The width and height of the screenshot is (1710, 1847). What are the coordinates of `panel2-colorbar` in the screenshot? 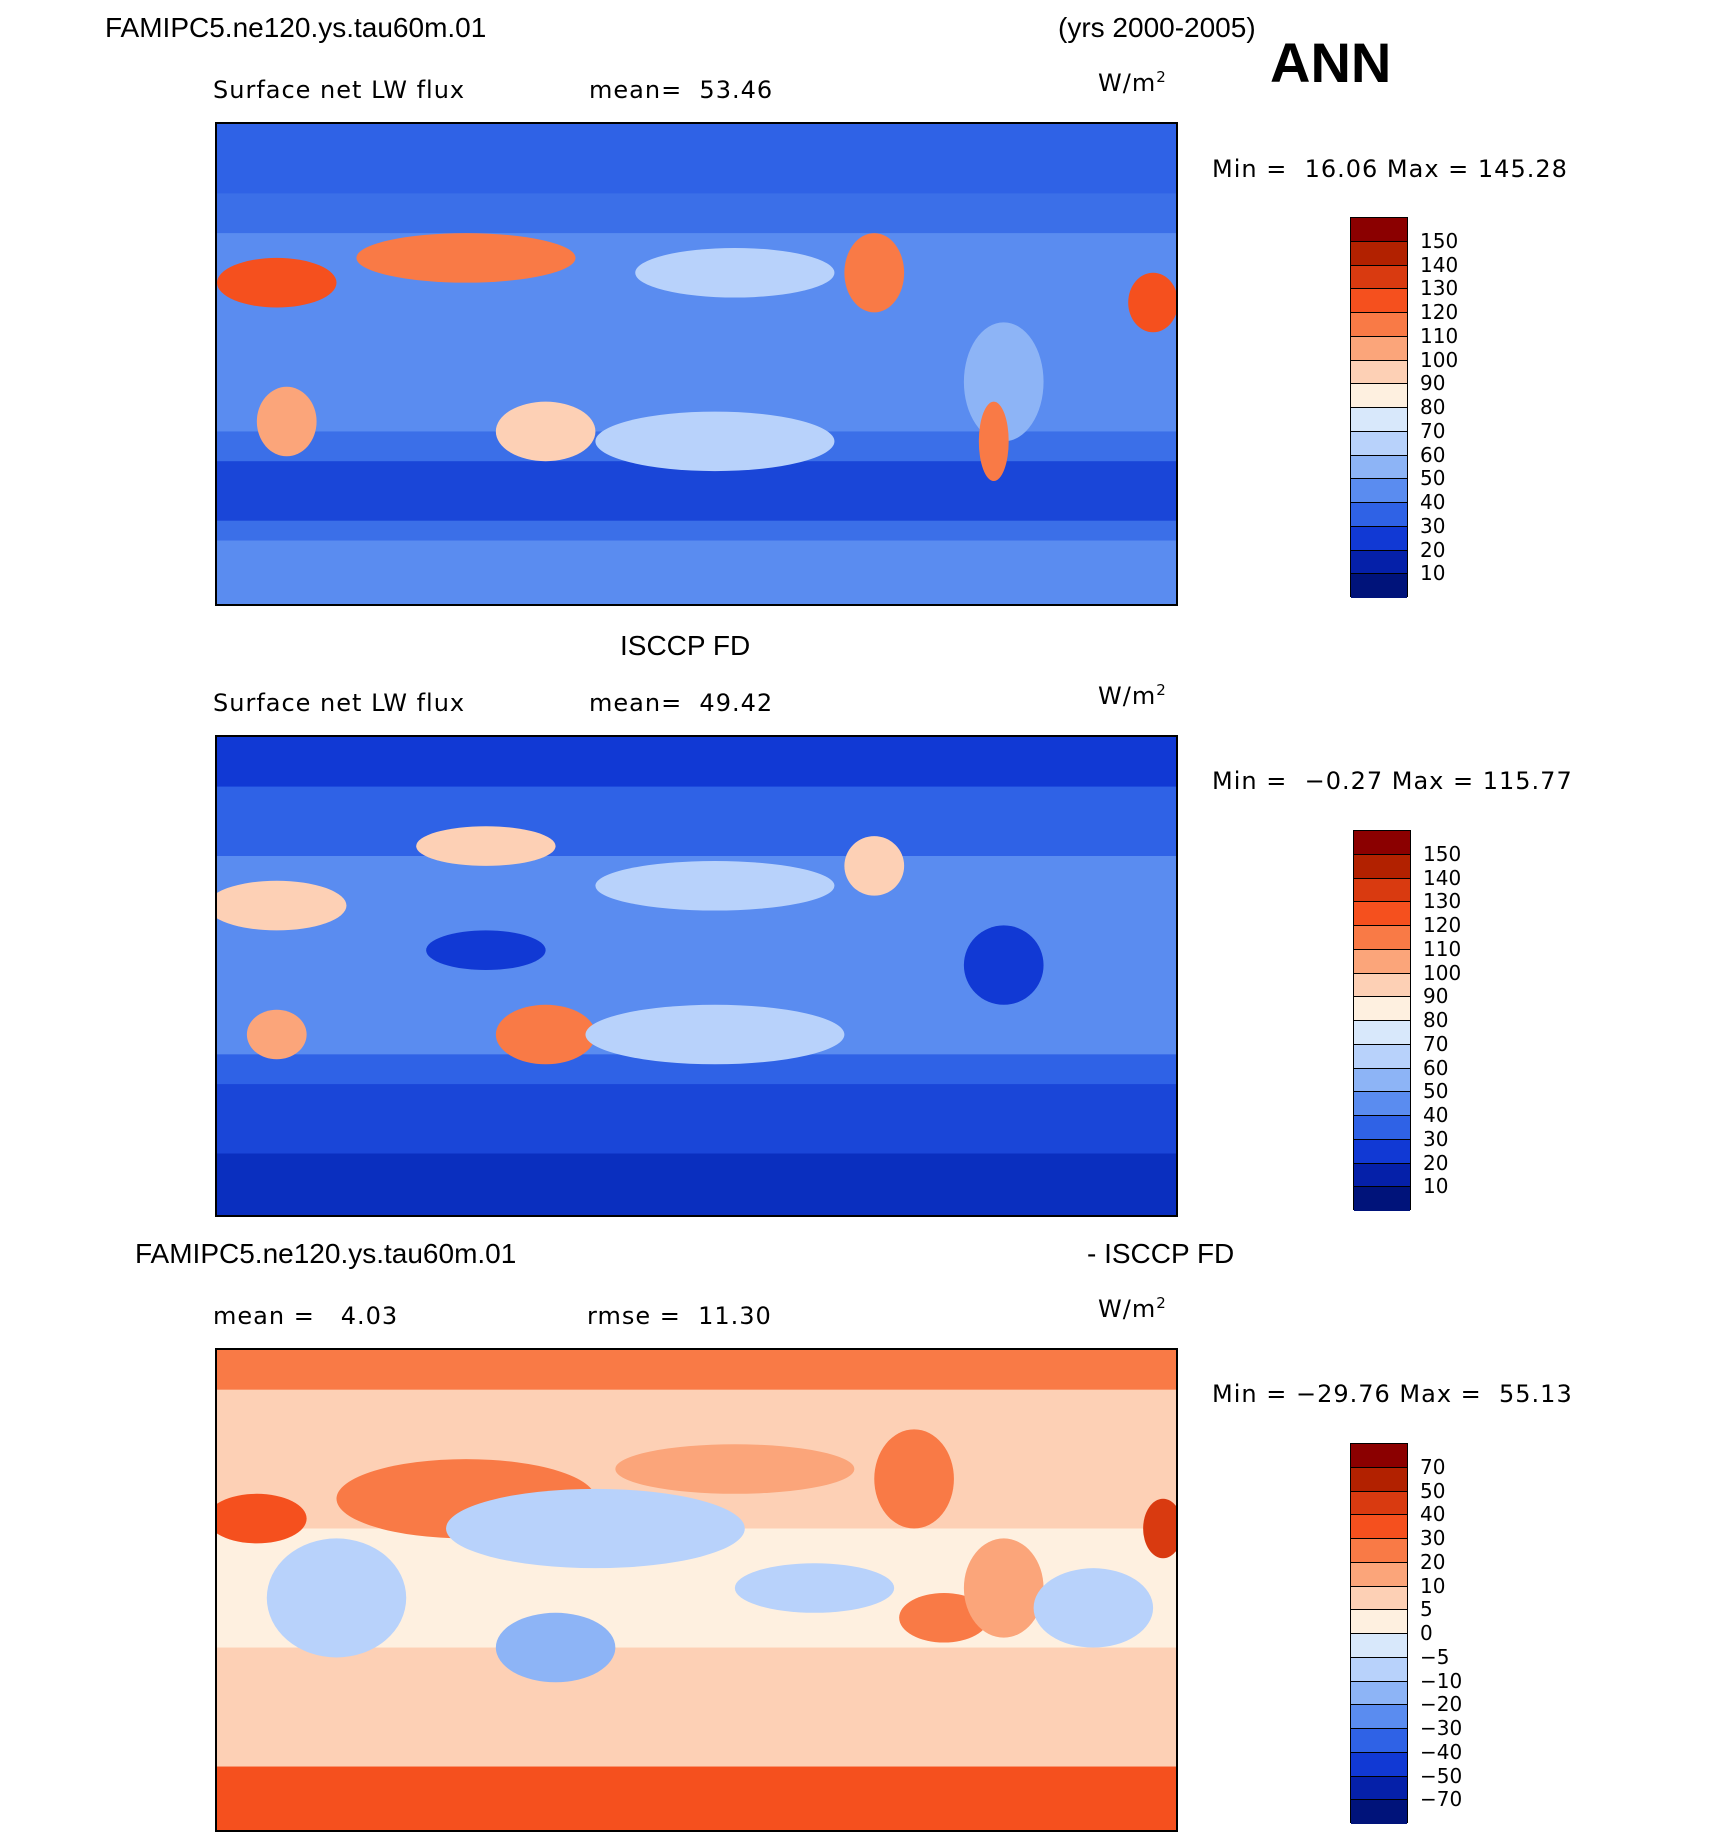 It's located at (1382, 1020).